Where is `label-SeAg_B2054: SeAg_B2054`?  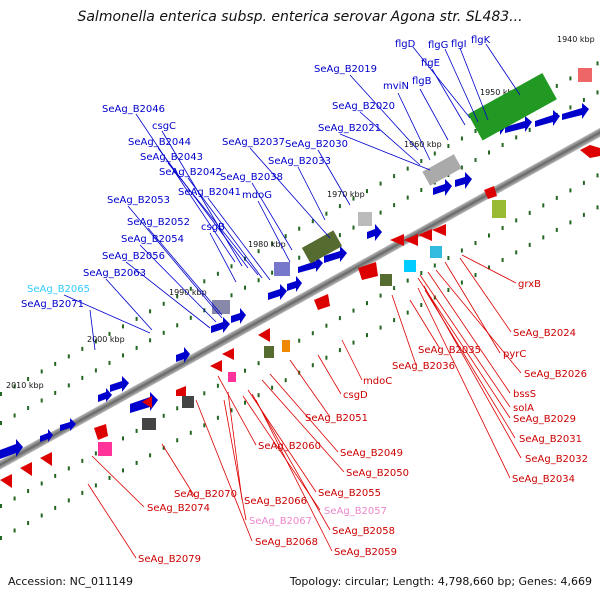 label-SeAg_B2054: SeAg_B2054 is located at coordinates (152, 239).